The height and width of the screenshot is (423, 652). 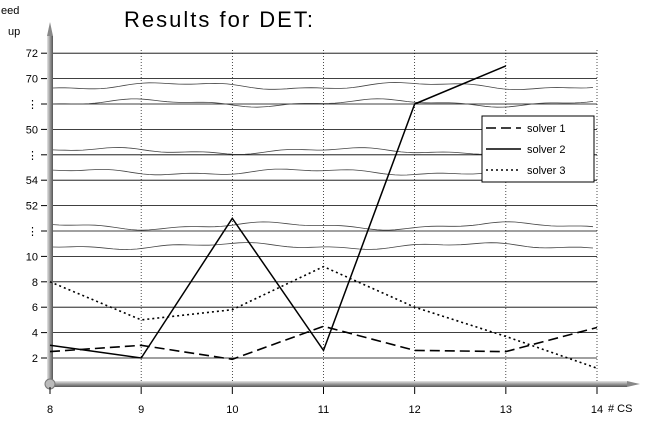 What do you see at coordinates (506, 410) in the screenshot?
I see `x-tick-label: 13` at bounding box center [506, 410].